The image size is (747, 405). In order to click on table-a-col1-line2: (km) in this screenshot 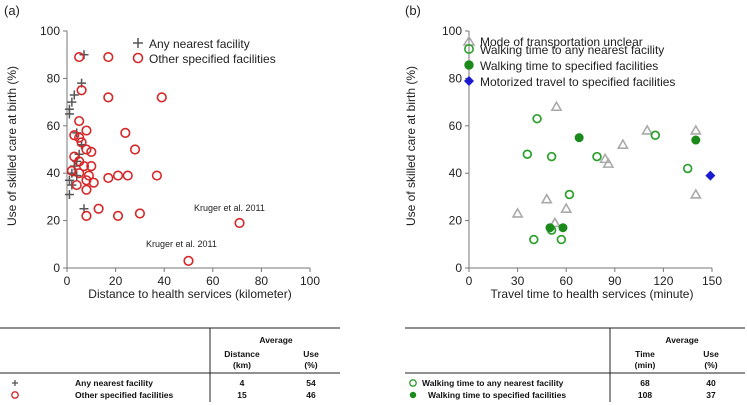, I will do `click(242, 365)`.